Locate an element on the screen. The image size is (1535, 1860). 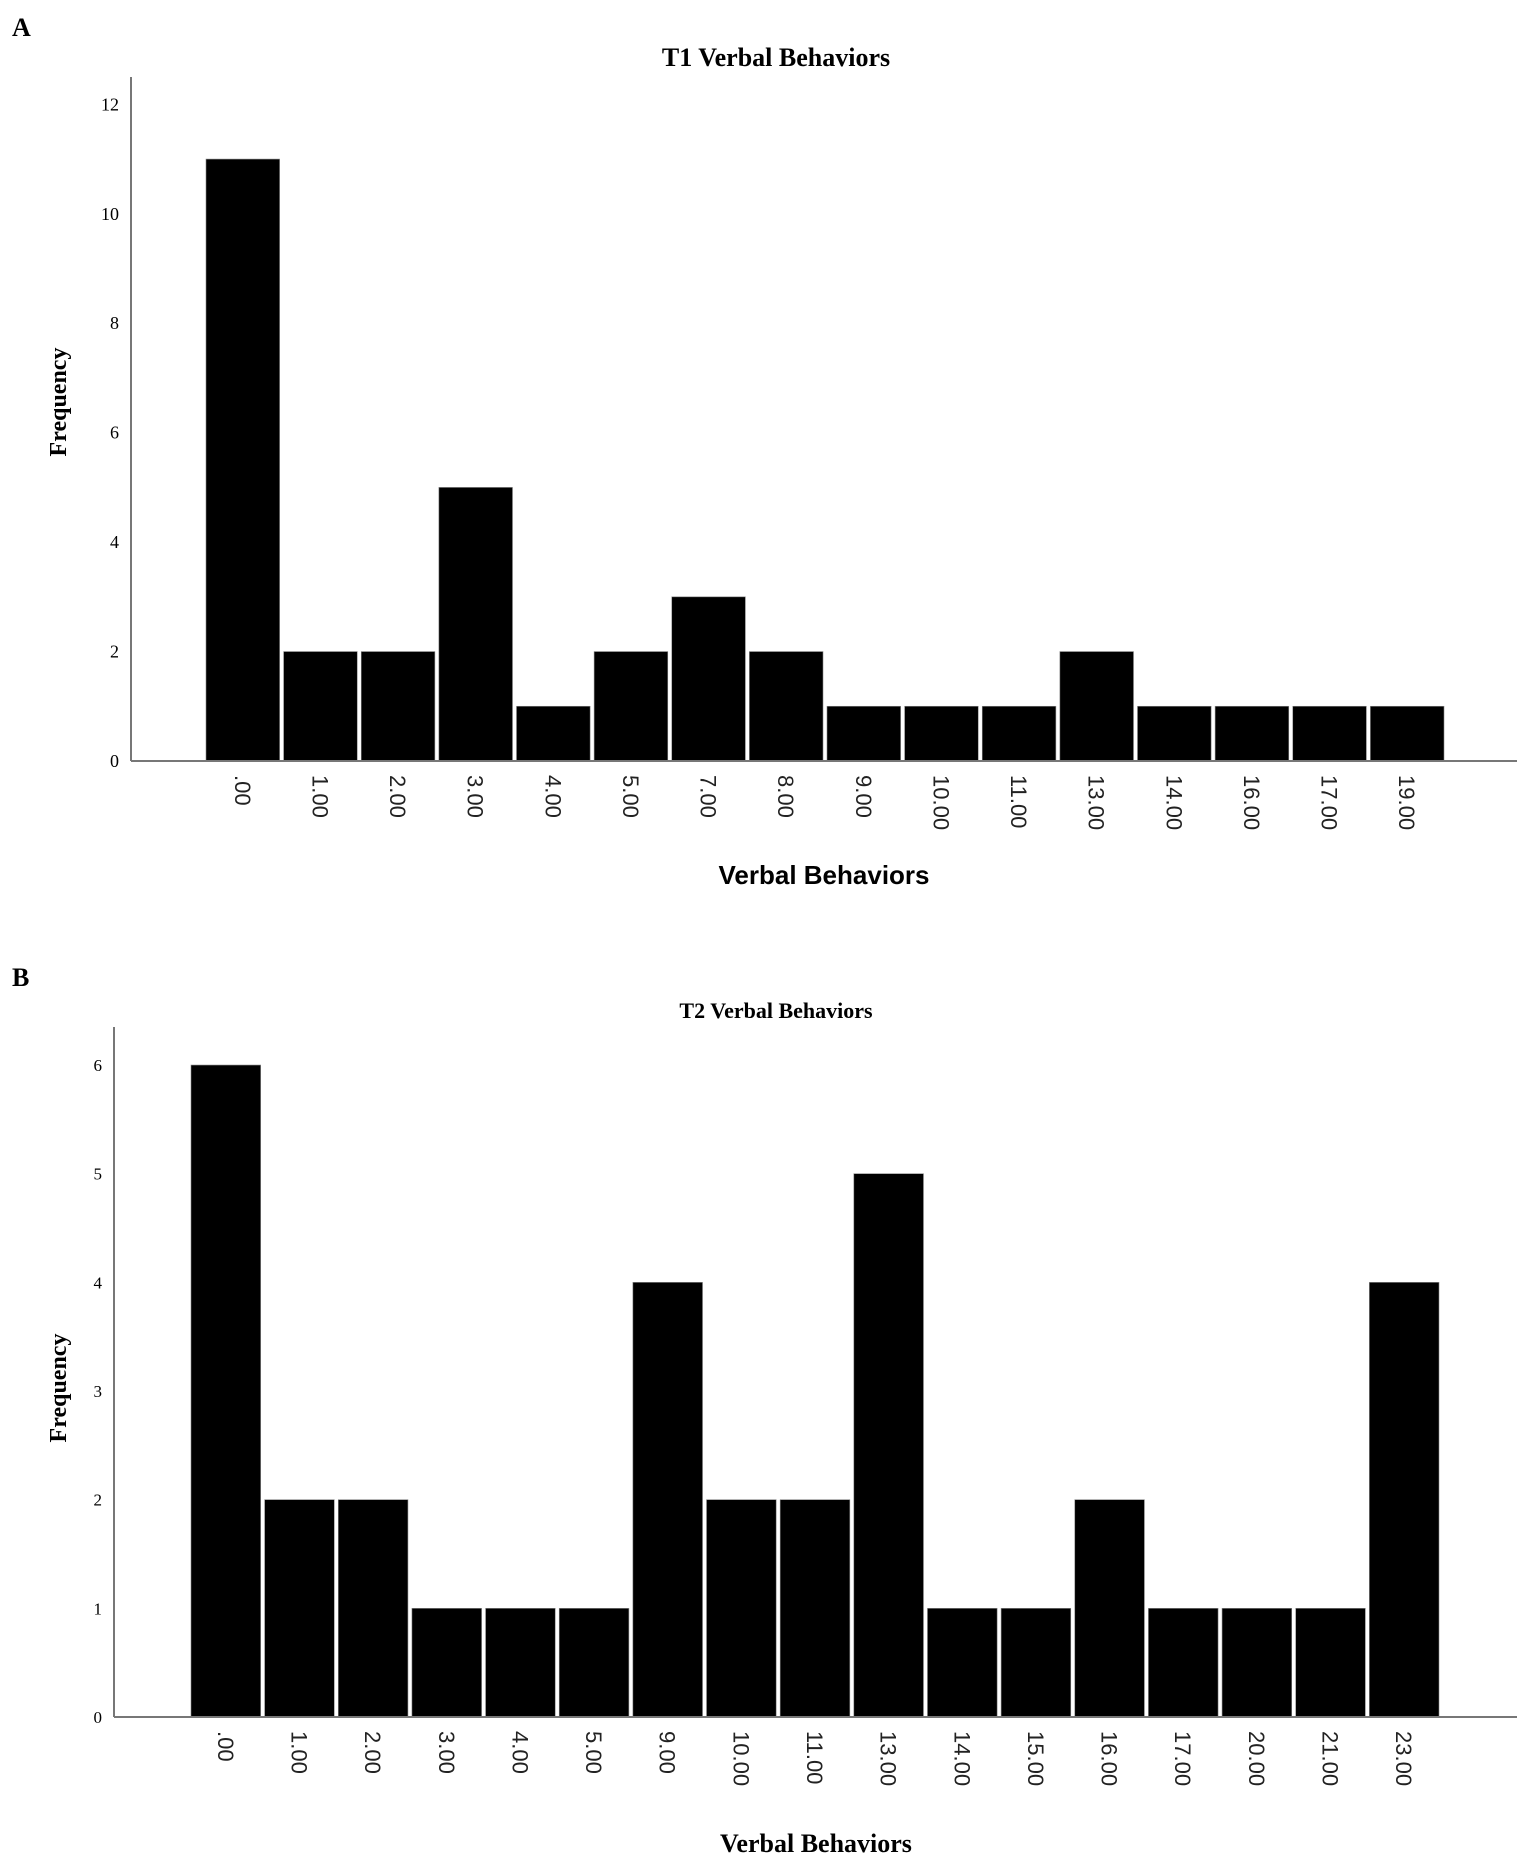
panel-label-a: A is located at coordinates (21, 27).